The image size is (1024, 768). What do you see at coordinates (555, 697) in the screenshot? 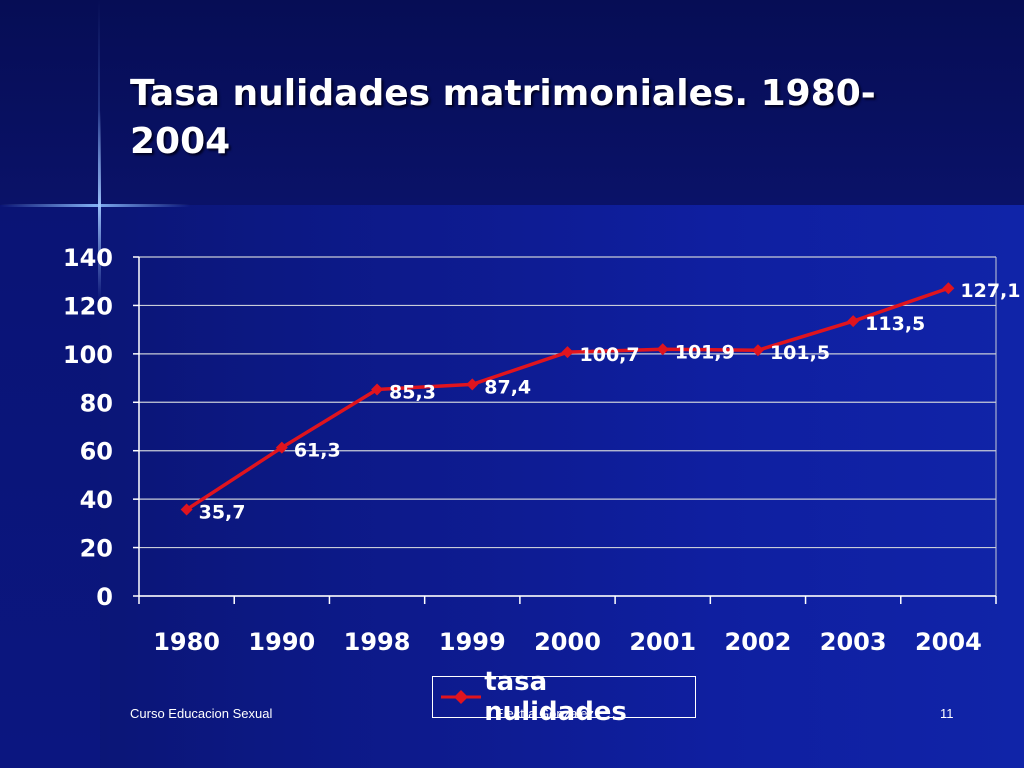
I see `legend-label: tasa nulidades` at bounding box center [555, 697].